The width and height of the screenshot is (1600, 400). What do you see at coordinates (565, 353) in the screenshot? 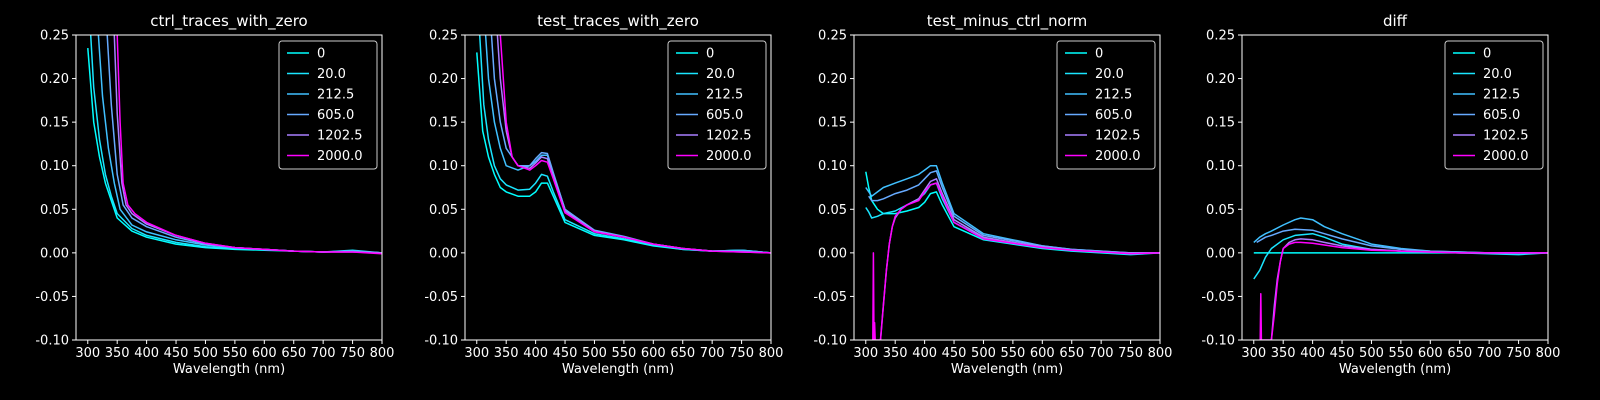
I see `x-tick-label: 450` at bounding box center [565, 353].